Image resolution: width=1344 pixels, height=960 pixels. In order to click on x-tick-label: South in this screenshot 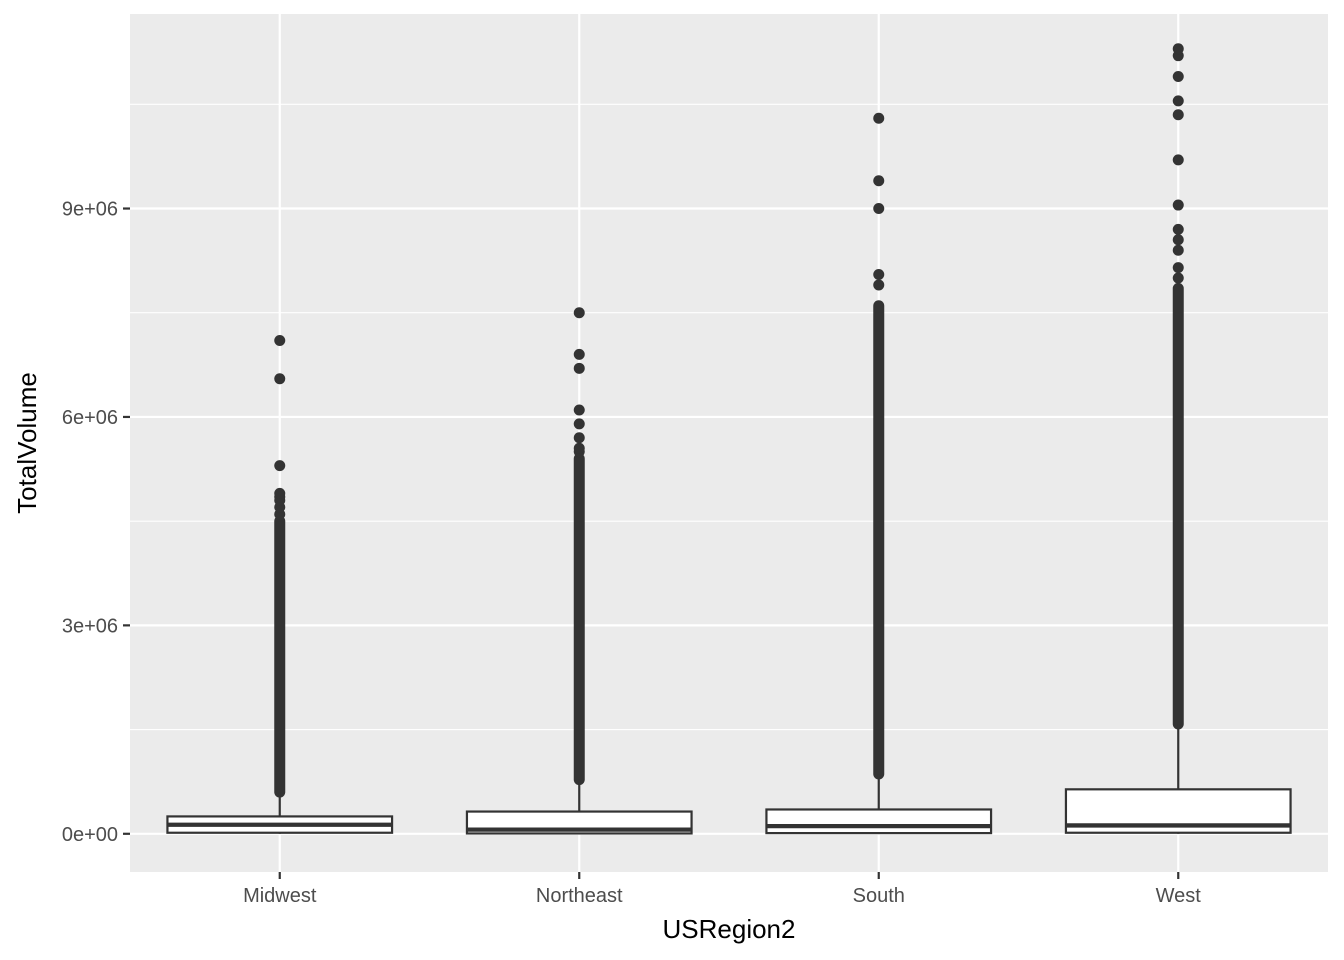, I will do `click(879, 896)`.